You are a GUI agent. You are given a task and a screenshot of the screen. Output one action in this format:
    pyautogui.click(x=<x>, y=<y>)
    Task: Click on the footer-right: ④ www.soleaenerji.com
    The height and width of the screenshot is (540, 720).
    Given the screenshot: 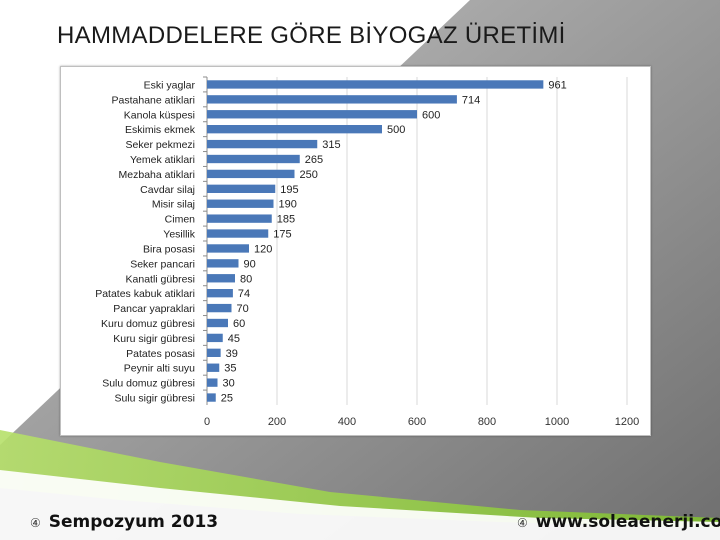 What is the action you would take?
    pyautogui.click(x=618, y=522)
    